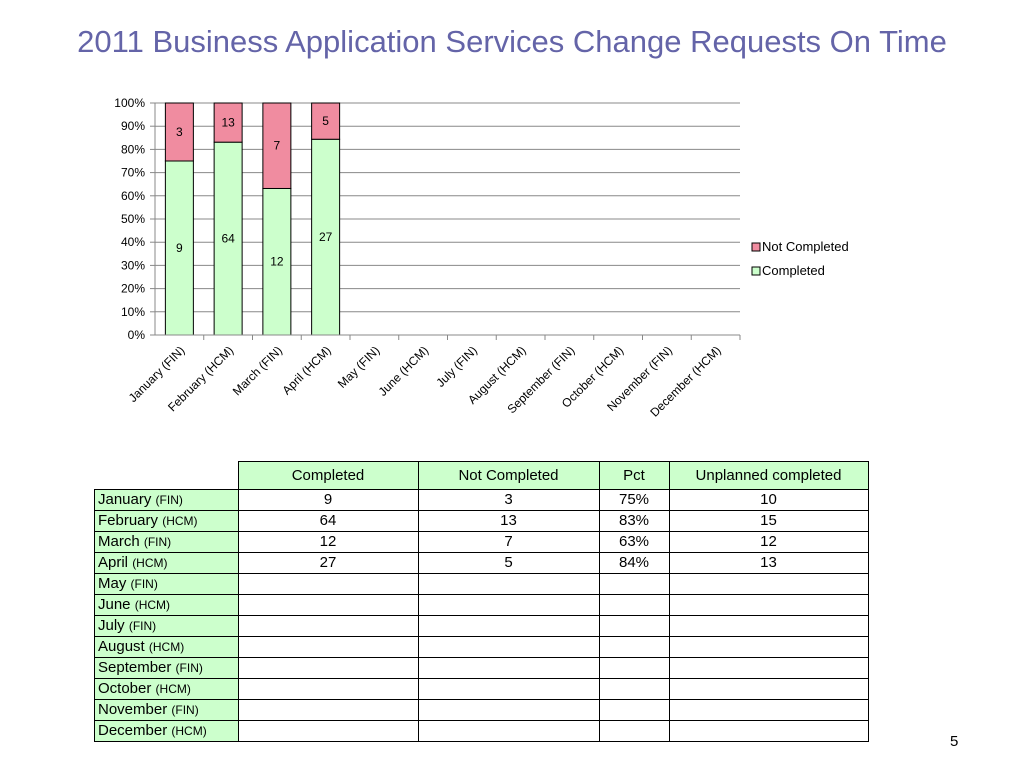 This screenshot has height=768, width=1024. Describe the element at coordinates (133, 289) in the screenshot. I see `y-tick-label: 20%` at that location.